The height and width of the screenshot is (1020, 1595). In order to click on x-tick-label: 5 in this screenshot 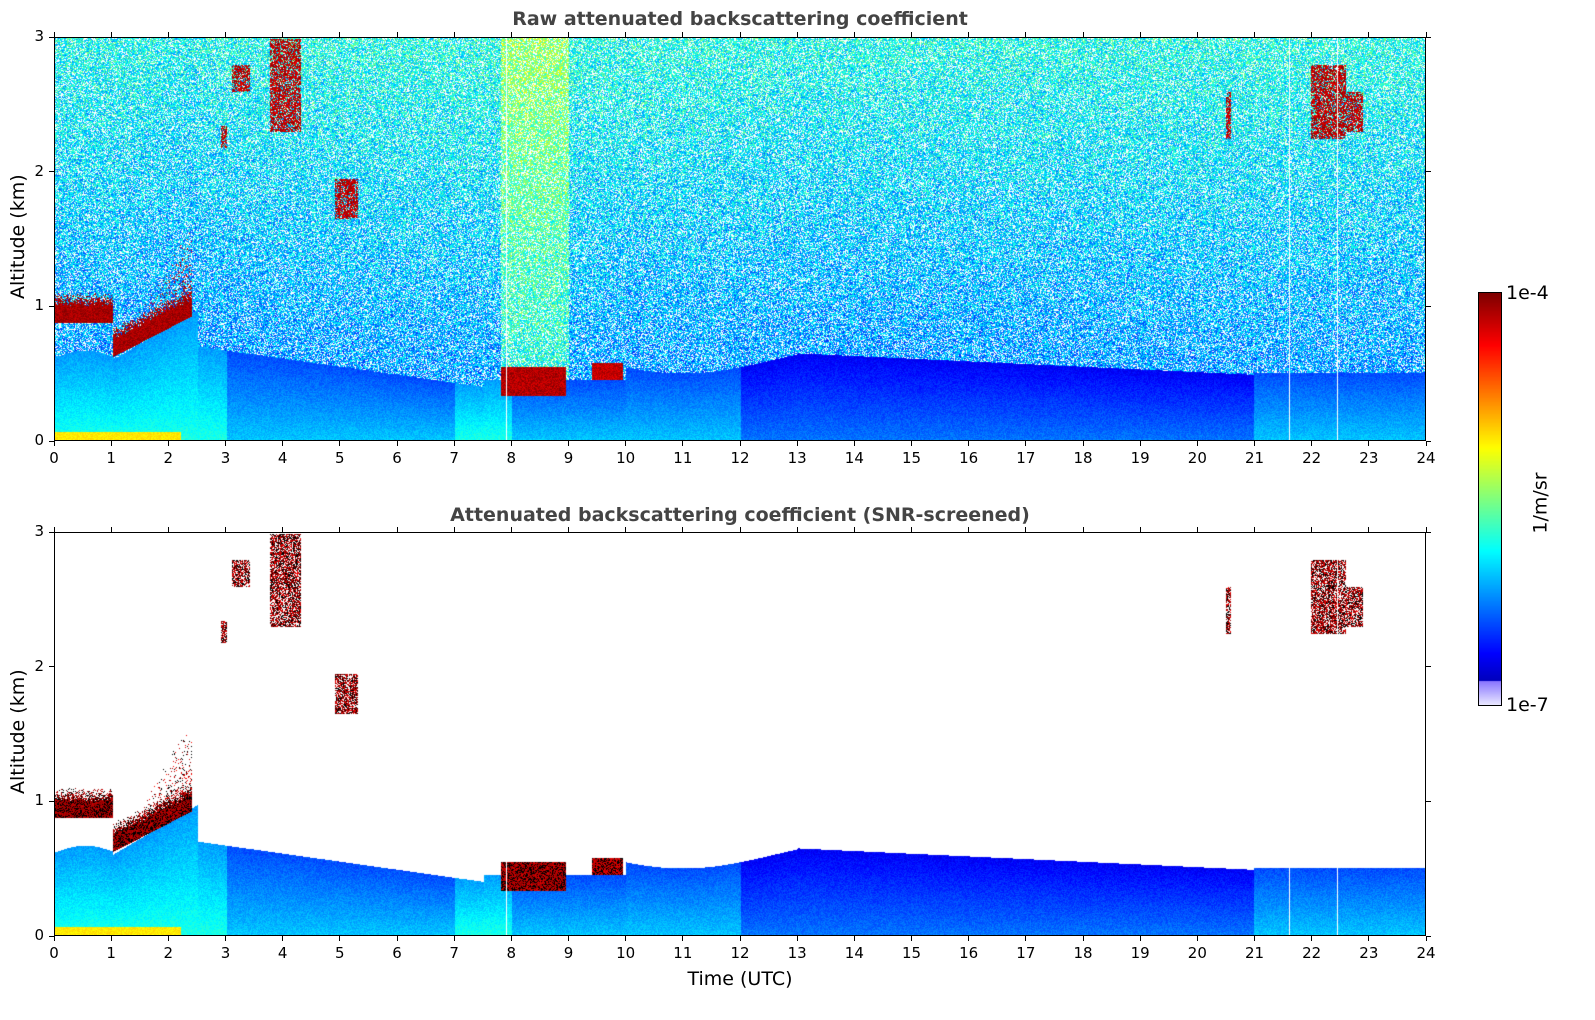, I will do `click(340, 953)`.